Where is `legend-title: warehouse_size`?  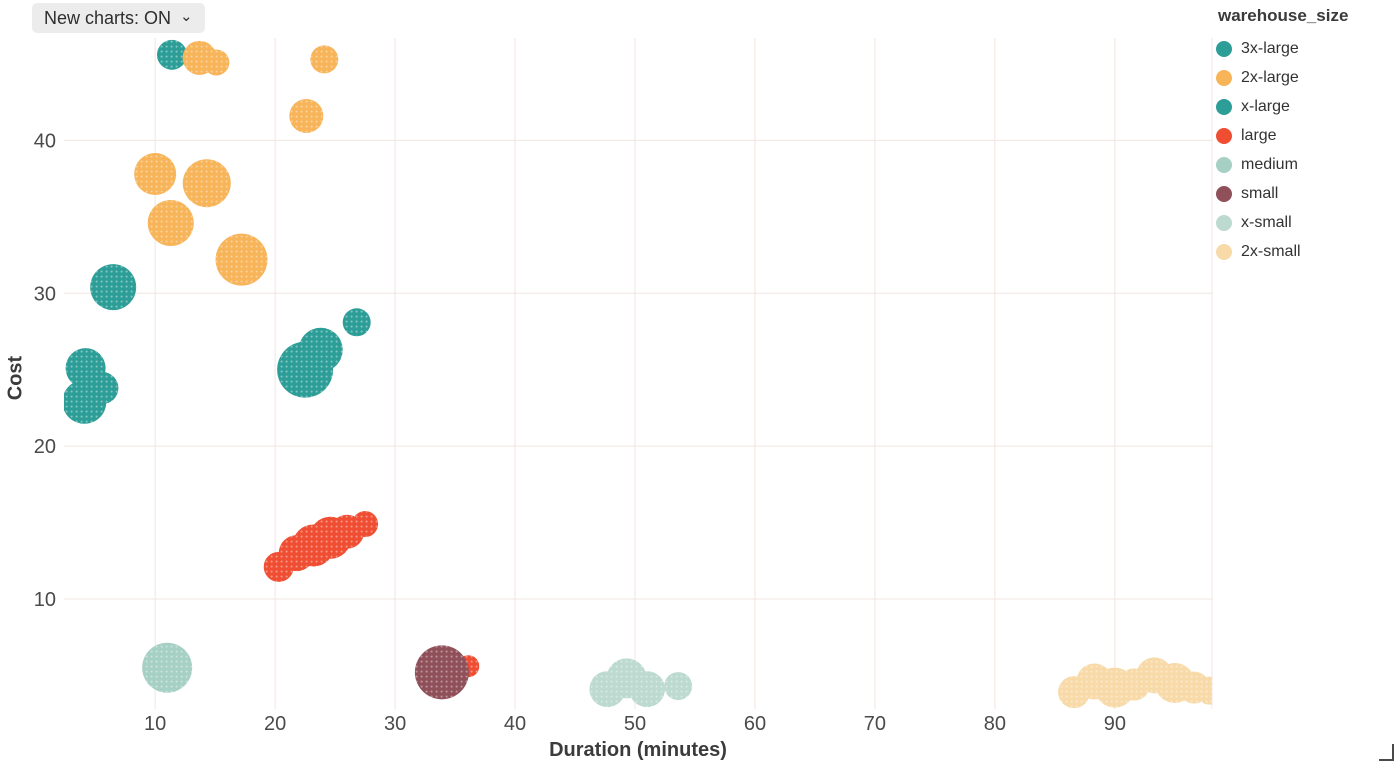
legend-title: warehouse_size is located at coordinates (1283, 15).